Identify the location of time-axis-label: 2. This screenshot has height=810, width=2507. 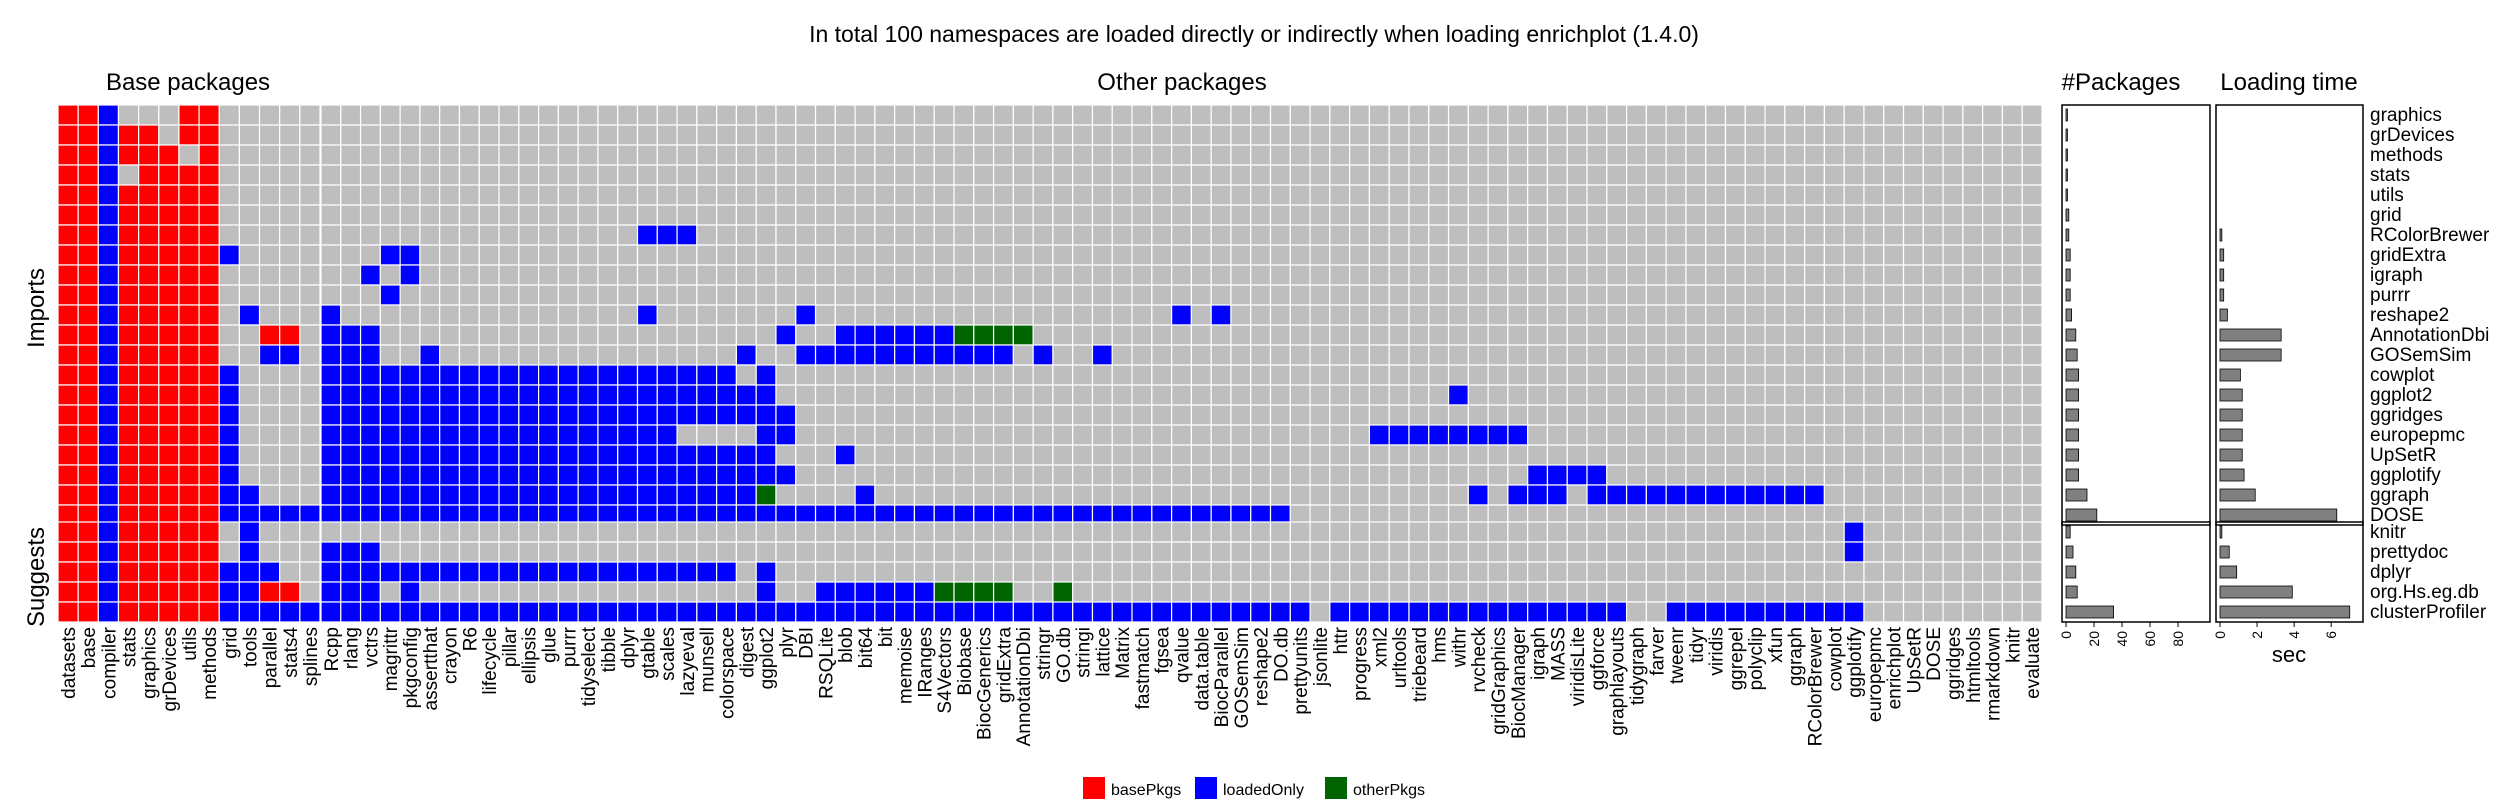
(2257, 635).